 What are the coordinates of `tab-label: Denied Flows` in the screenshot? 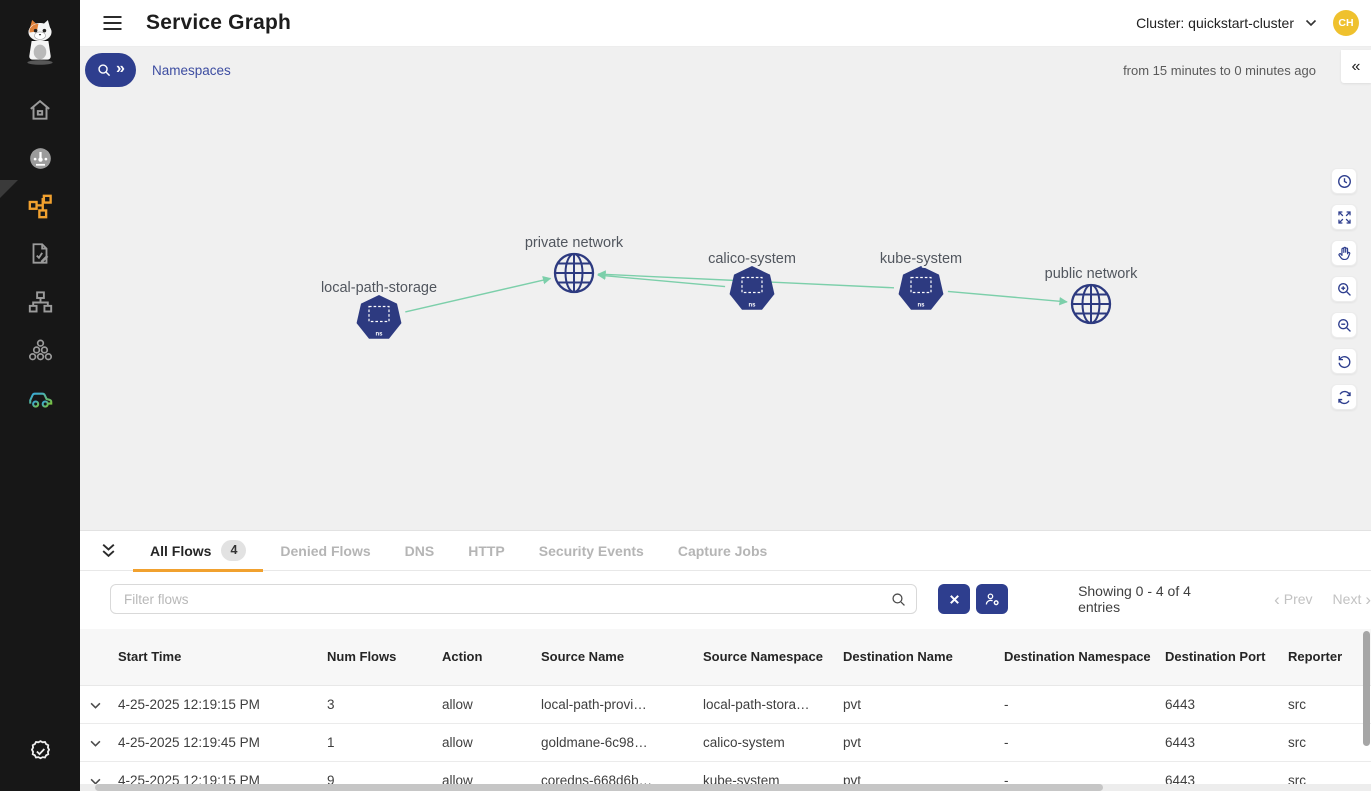 It's located at (325, 550).